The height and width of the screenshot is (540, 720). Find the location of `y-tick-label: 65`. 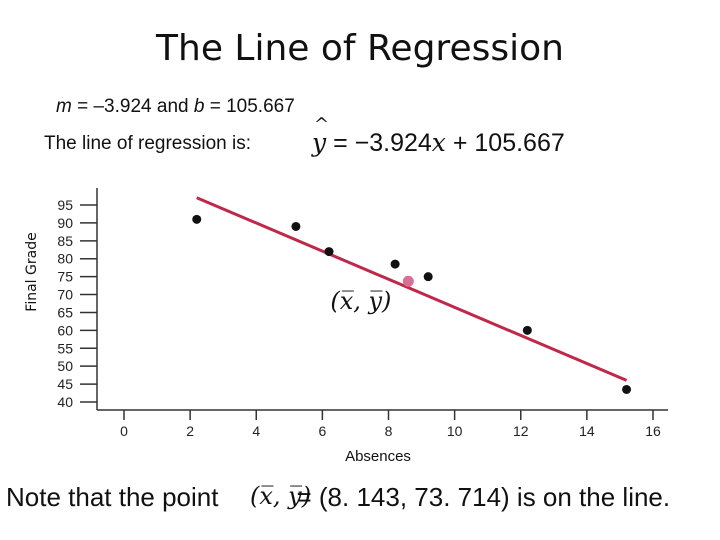

y-tick-label: 65 is located at coordinates (65, 312).